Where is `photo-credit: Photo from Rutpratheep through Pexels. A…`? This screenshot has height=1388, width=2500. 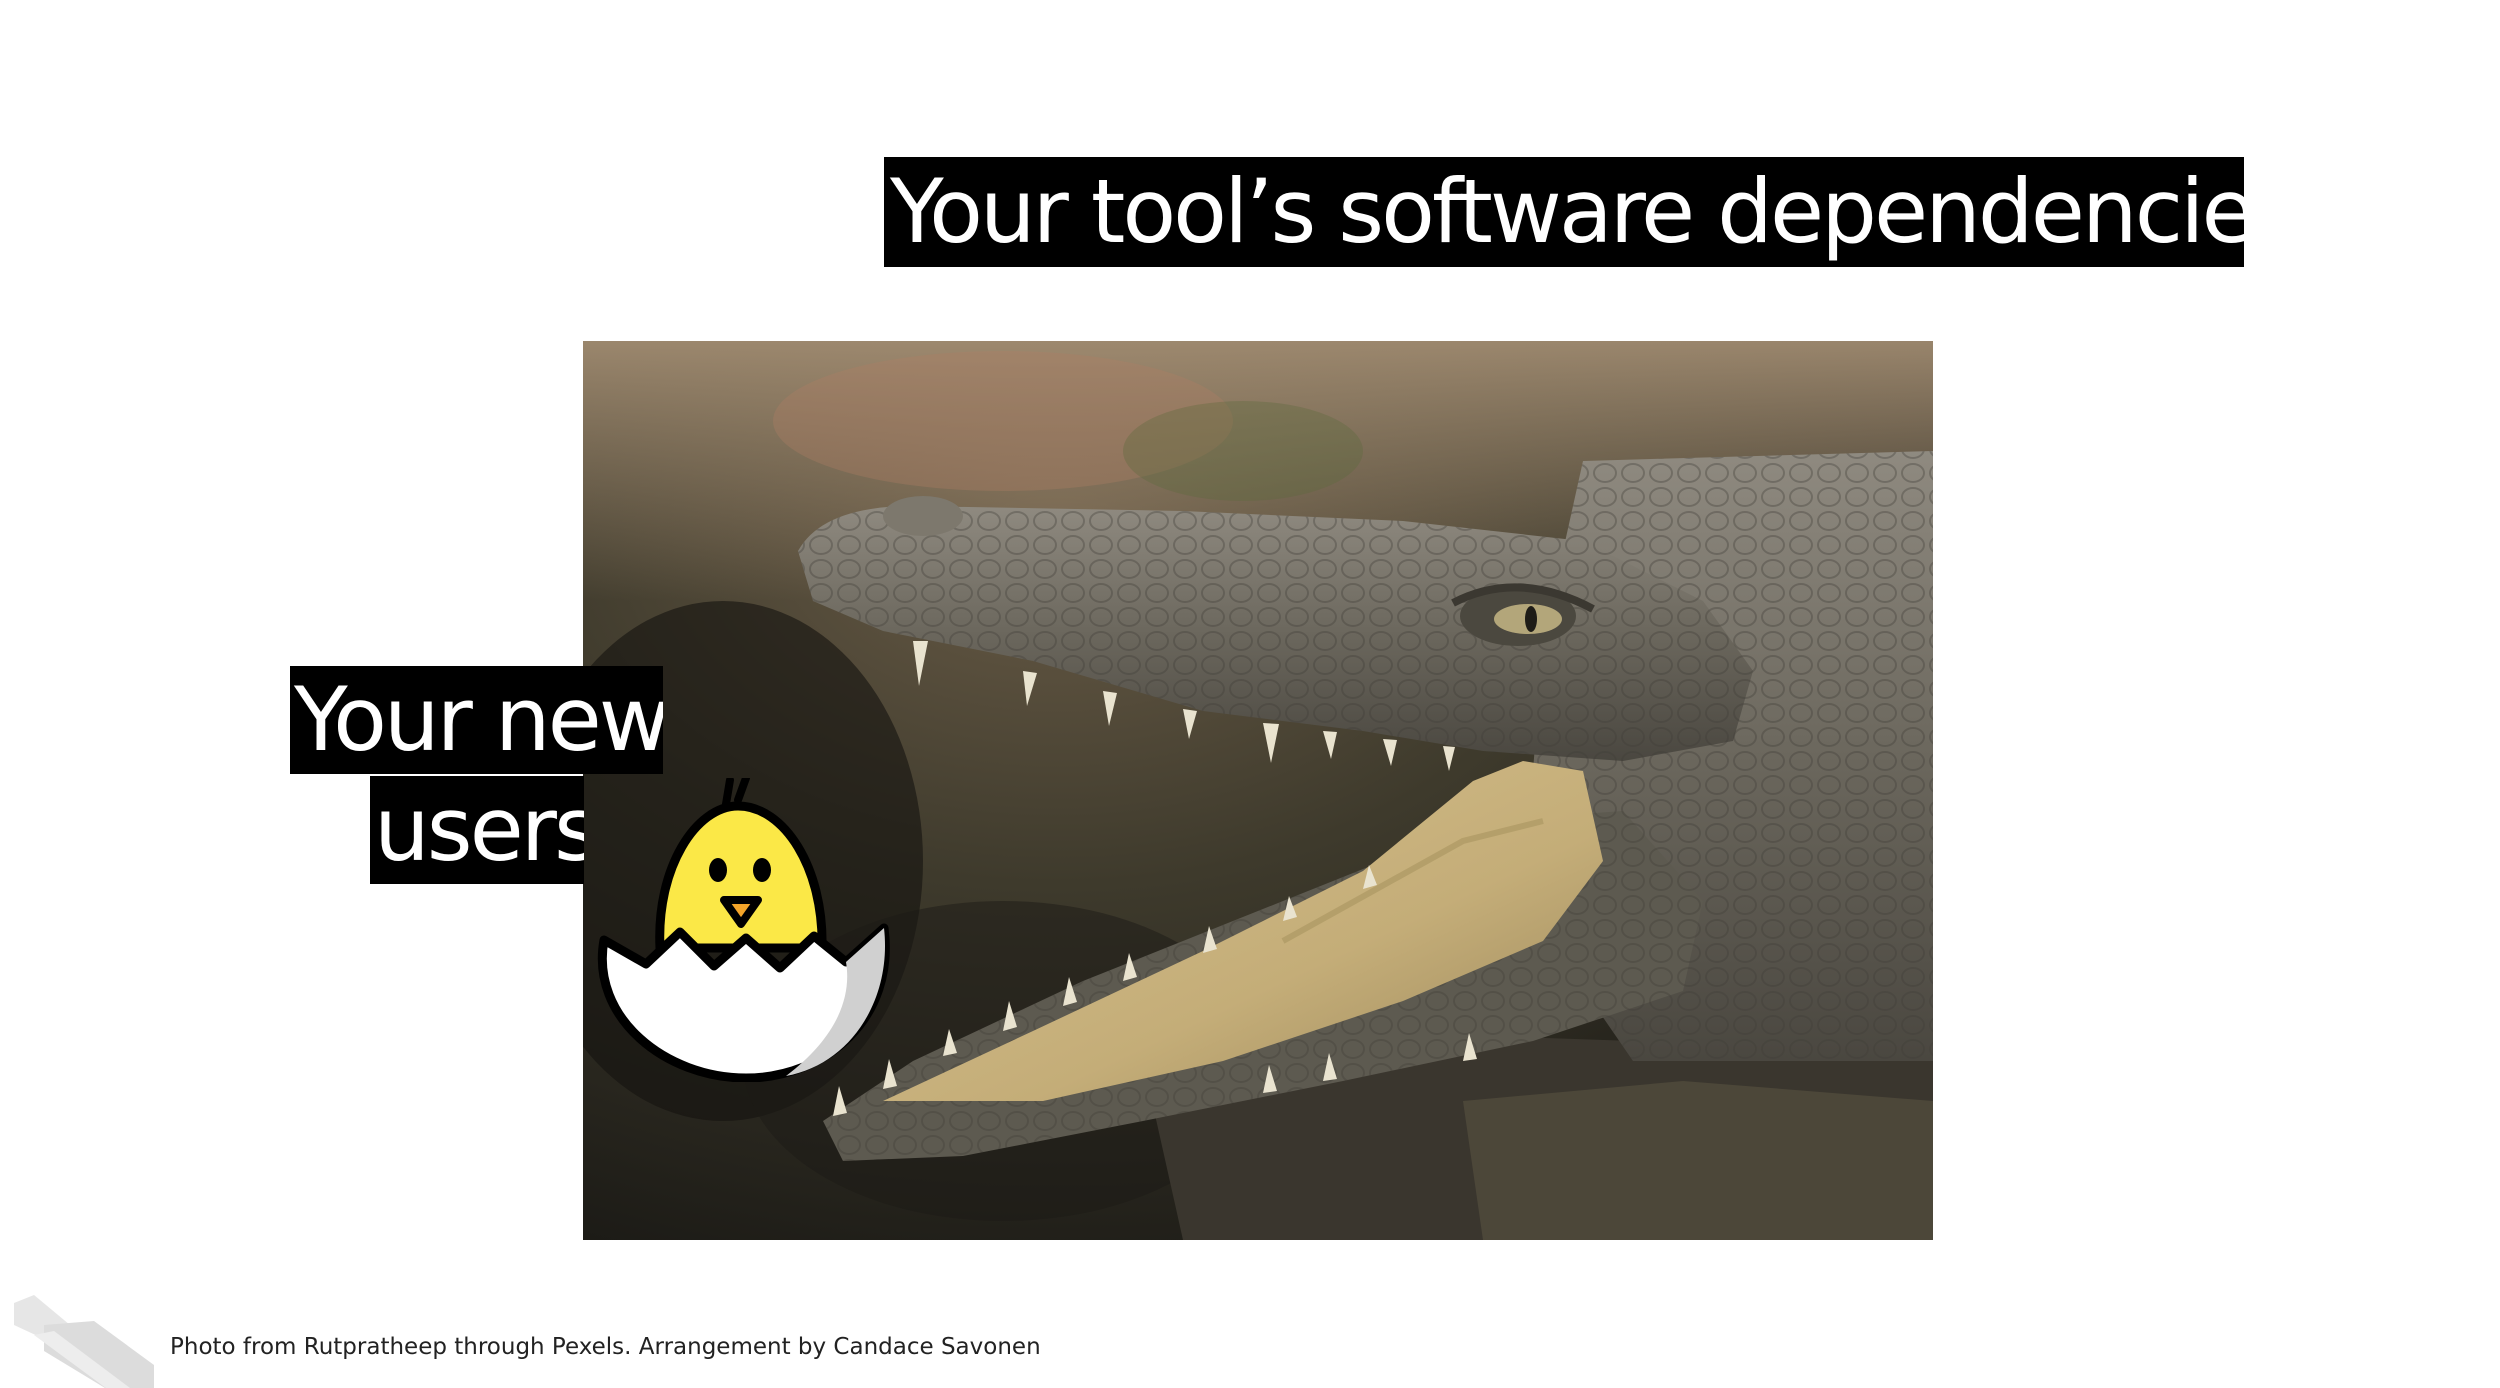
photo-credit: Photo from Rutpratheep through Pexels. A… is located at coordinates (605, 1347).